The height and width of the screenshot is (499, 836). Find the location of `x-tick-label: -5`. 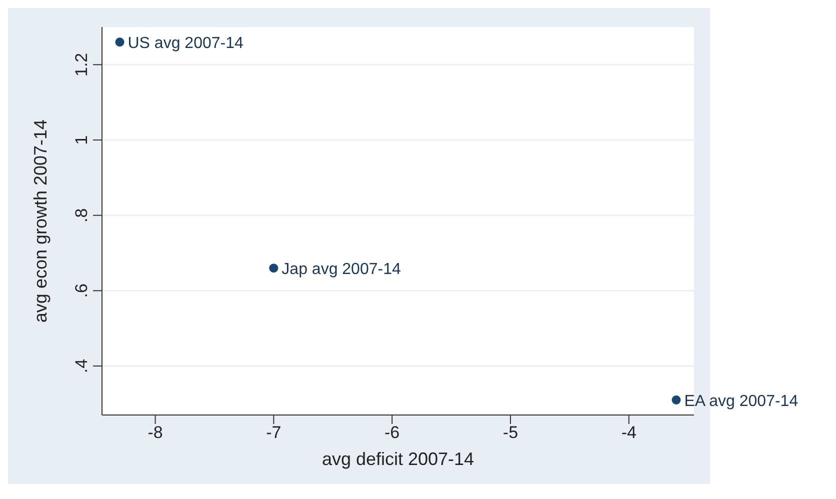

x-tick-label: -5 is located at coordinates (510, 432).